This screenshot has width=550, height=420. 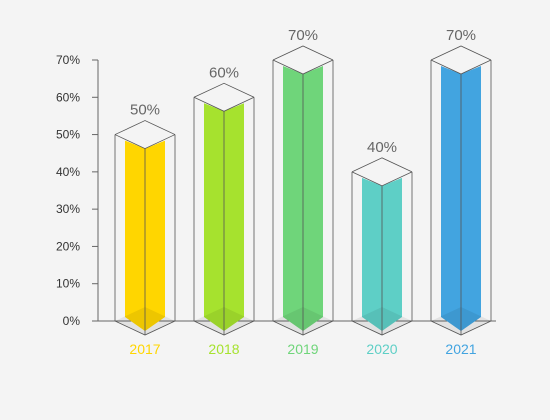 I want to click on bar-value-label: 60%, so click(x=224, y=72).